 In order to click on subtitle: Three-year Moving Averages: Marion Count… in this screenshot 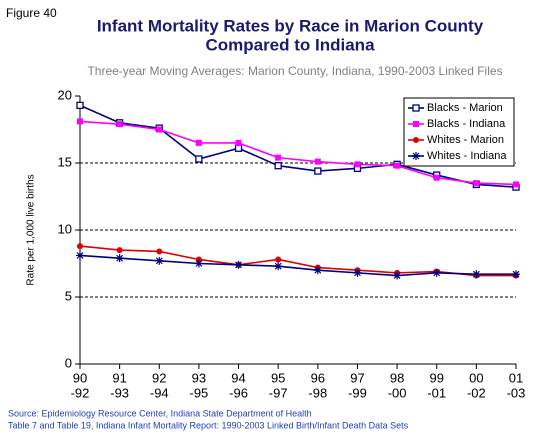, I will do `click(294, 71)`.